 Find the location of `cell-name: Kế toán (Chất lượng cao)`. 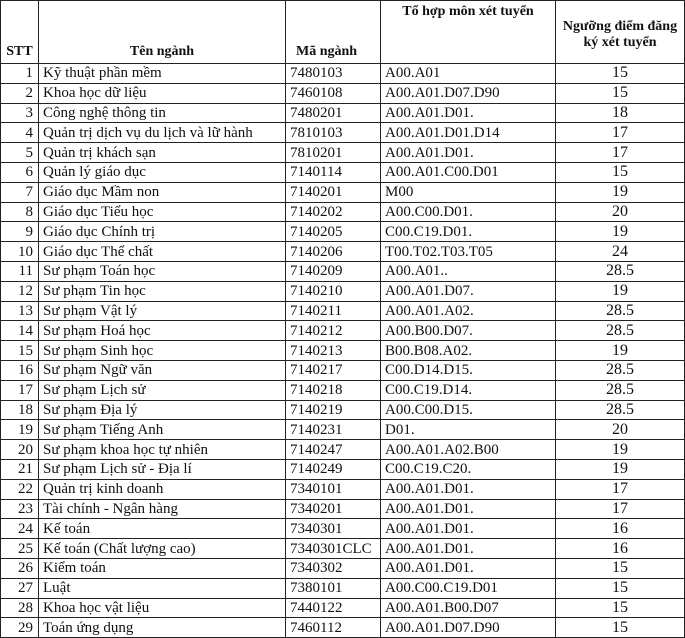

cell-name: Kế toán (Chất lượng cao) is located at coordinates (162, 548).